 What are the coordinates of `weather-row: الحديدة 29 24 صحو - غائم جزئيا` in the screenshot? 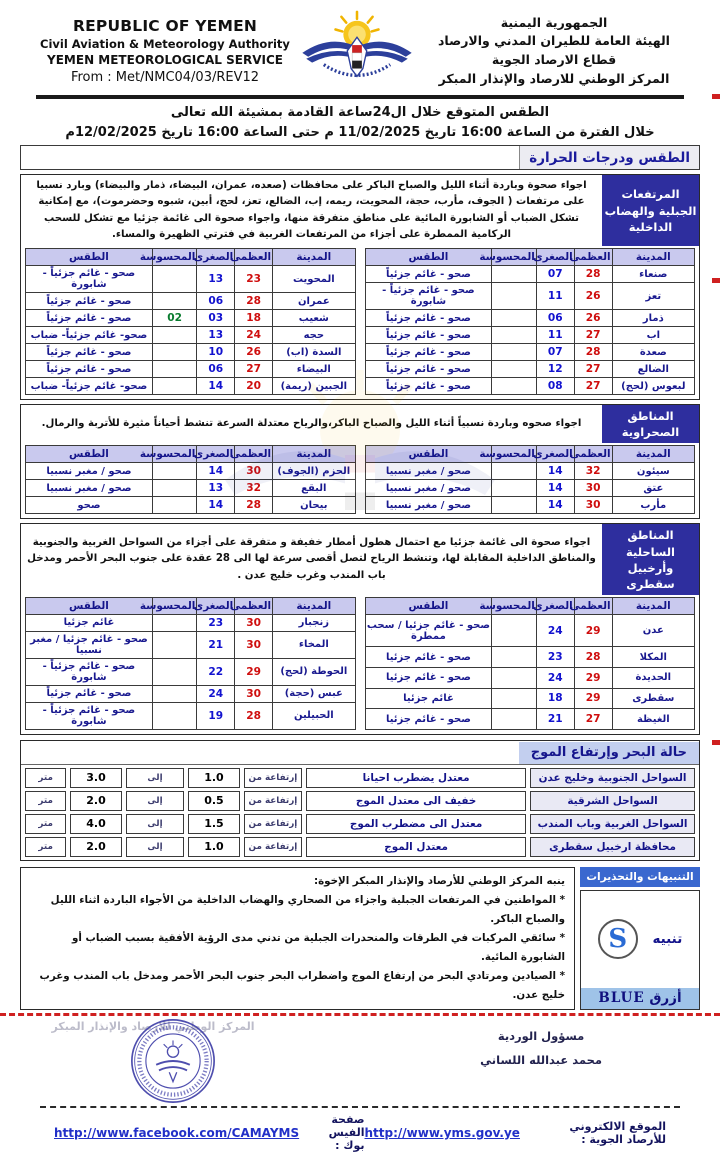 It's located at (530, 678).